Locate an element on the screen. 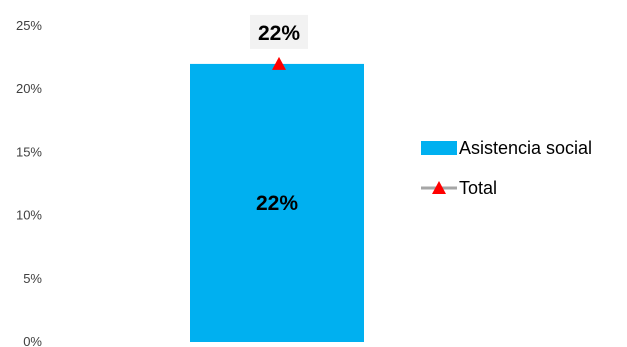 Image resolution: width=627 pixels, height=347 pixels. legend-marker-total-icon is located at coordinates (439, 187).